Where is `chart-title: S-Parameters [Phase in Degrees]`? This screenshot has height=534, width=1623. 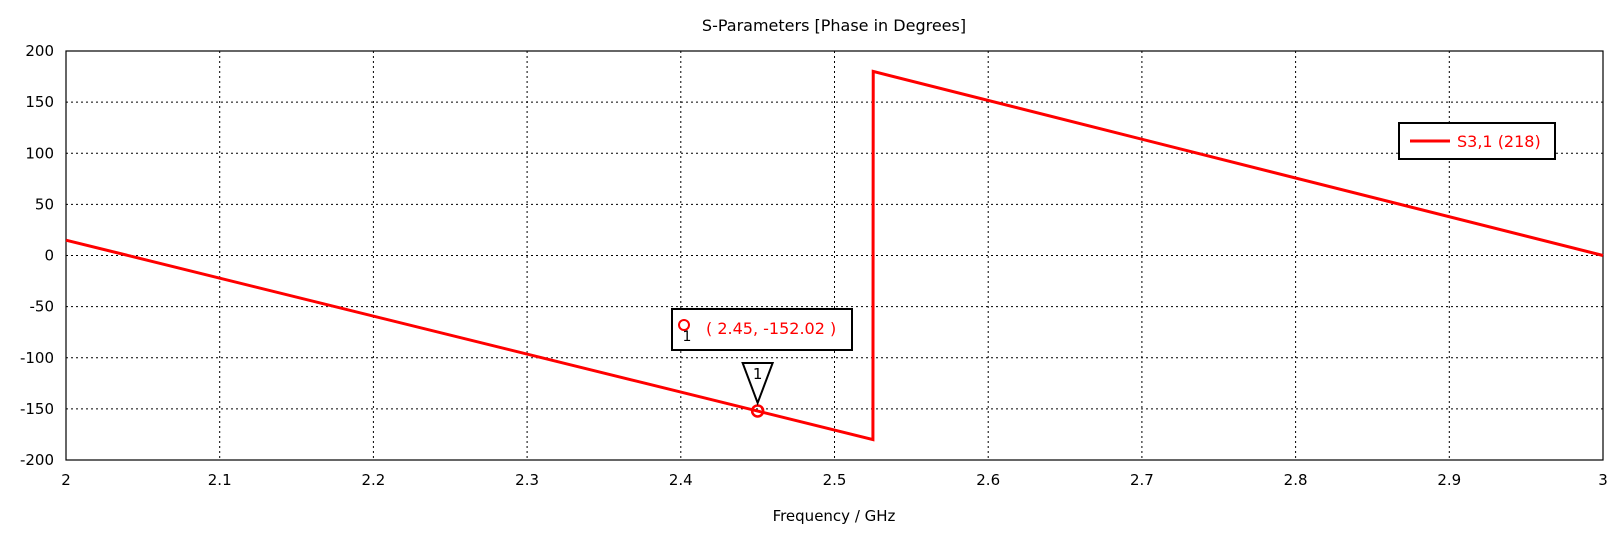 chart-title: S-Parameters [Phase in Degrees] is located at coordinates (834, 25).